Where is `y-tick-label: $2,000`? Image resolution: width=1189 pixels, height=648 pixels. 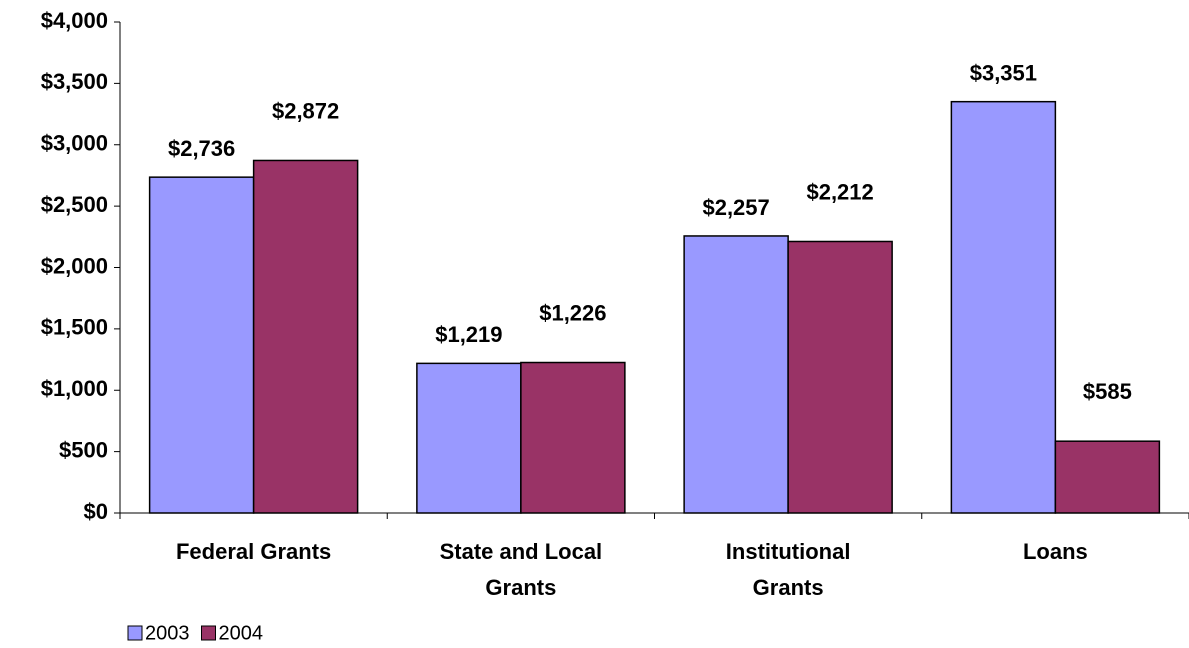
y-tick-label: $2,000 is located at coordinates (74, 265).